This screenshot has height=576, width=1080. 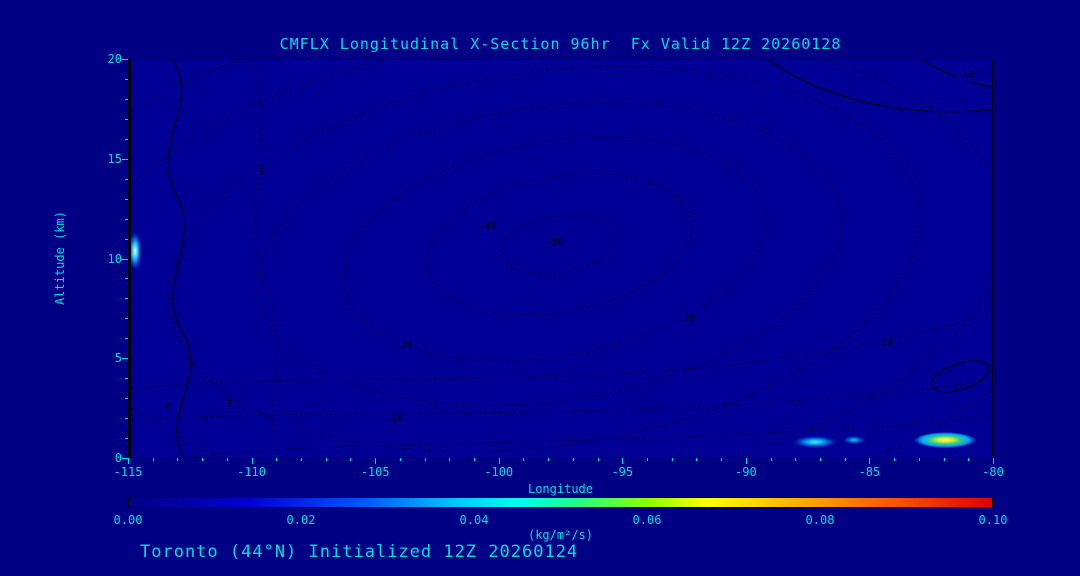 I want to click on colorbar-tick-label: 0.02, so click(x=301, y=520).